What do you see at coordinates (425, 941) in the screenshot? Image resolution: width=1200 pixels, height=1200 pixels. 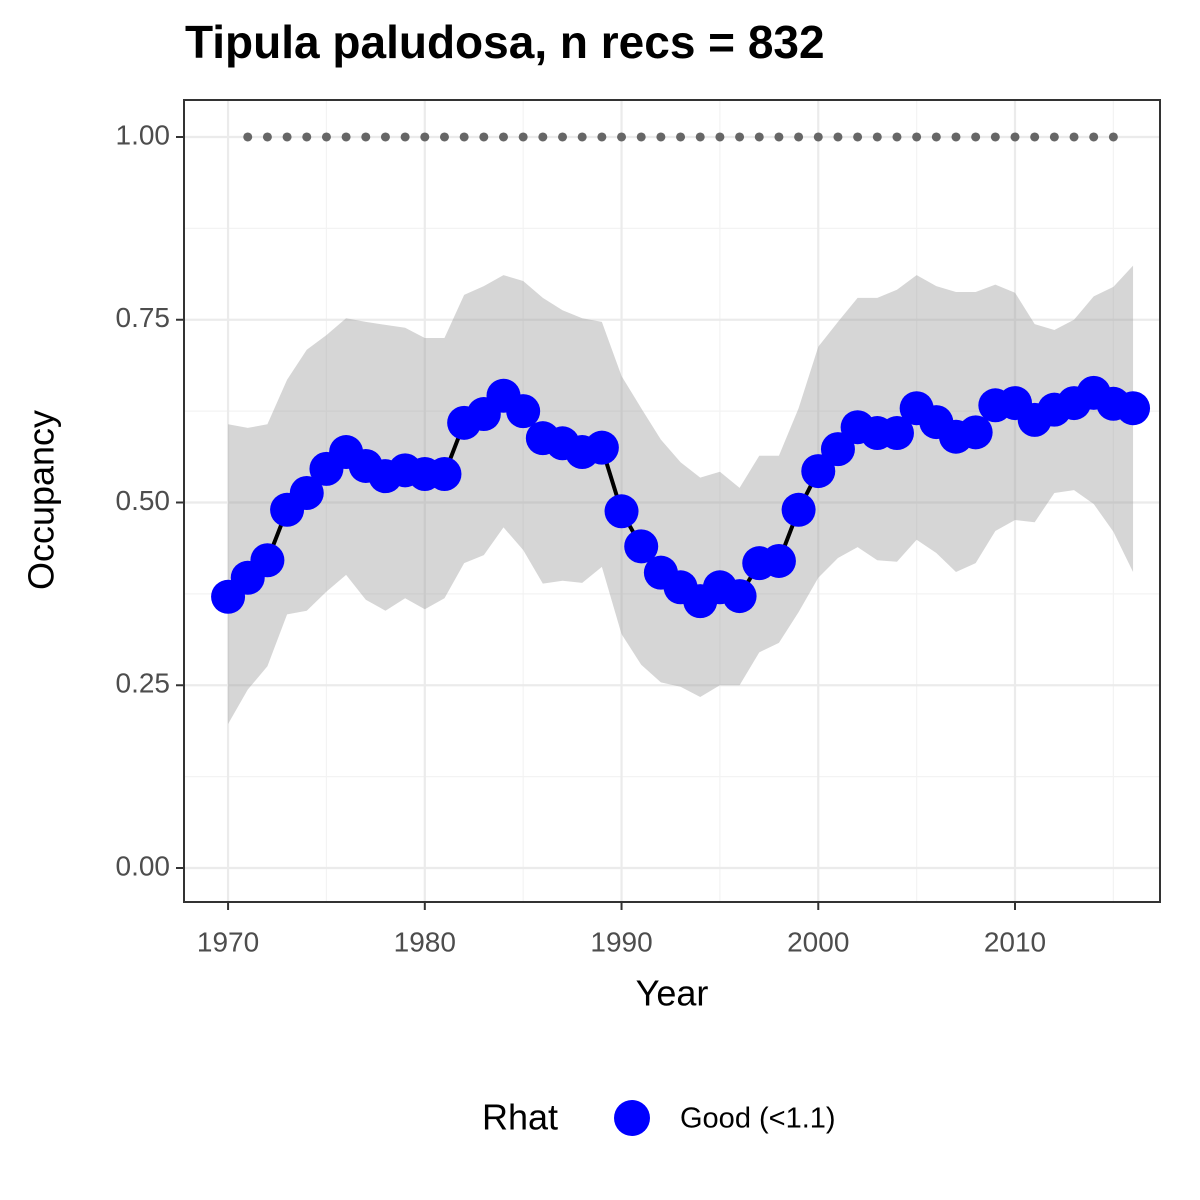 I see `x-tick-label: 1980` at bounding box center [425, 941].